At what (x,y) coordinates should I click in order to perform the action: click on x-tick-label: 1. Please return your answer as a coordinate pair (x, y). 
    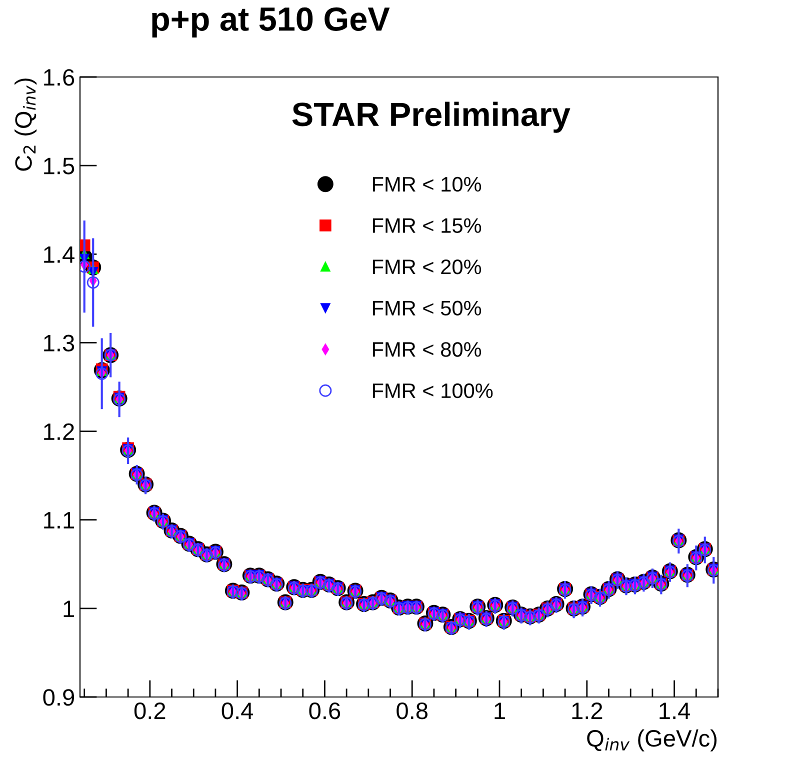
    Looking at the image, I should click on (499, 710).